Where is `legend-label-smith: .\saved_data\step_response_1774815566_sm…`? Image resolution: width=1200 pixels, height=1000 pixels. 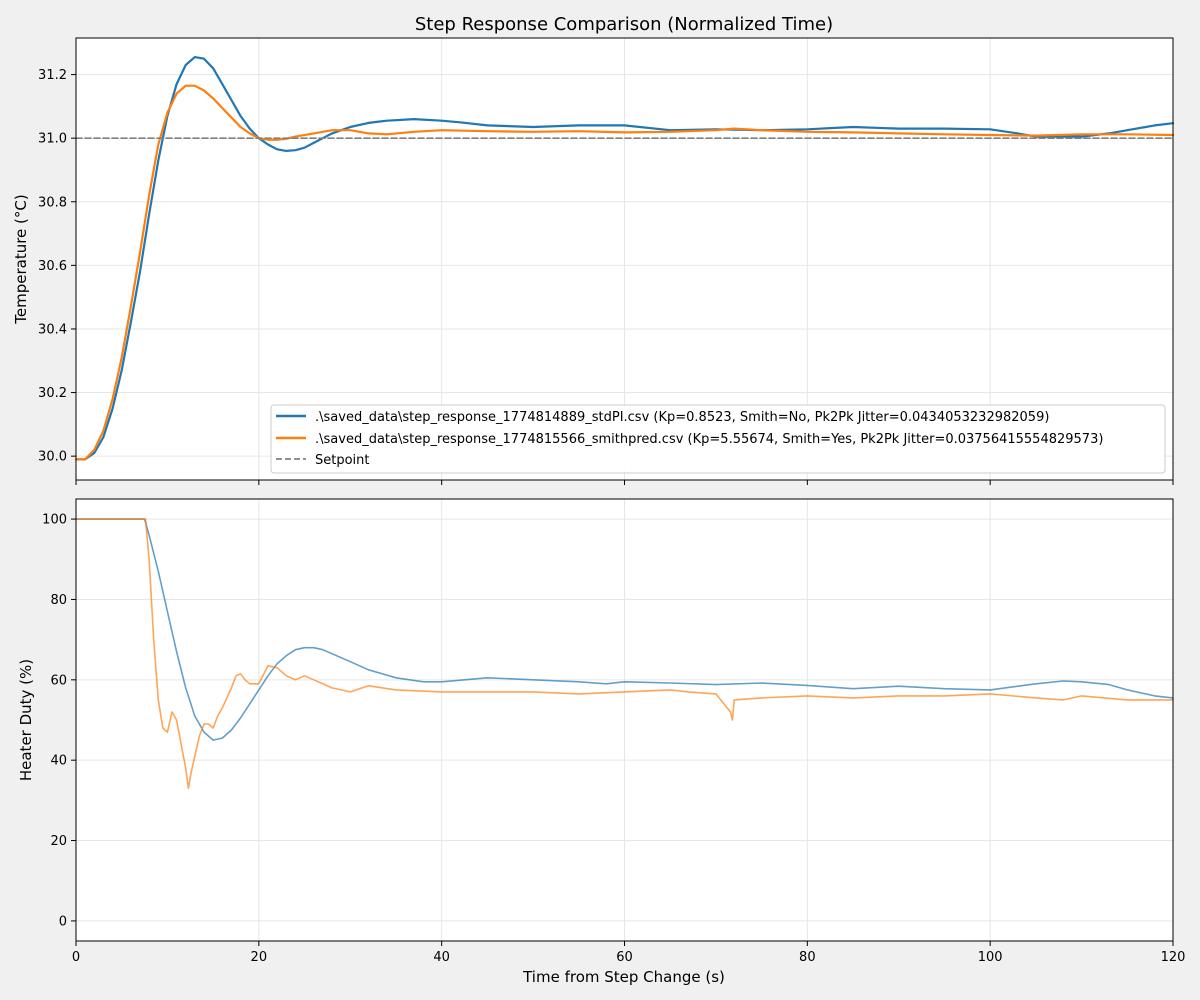 legend-label-smith: .\saved_data\step_response_1774815566_sm… is located at coordinates (709, 439).